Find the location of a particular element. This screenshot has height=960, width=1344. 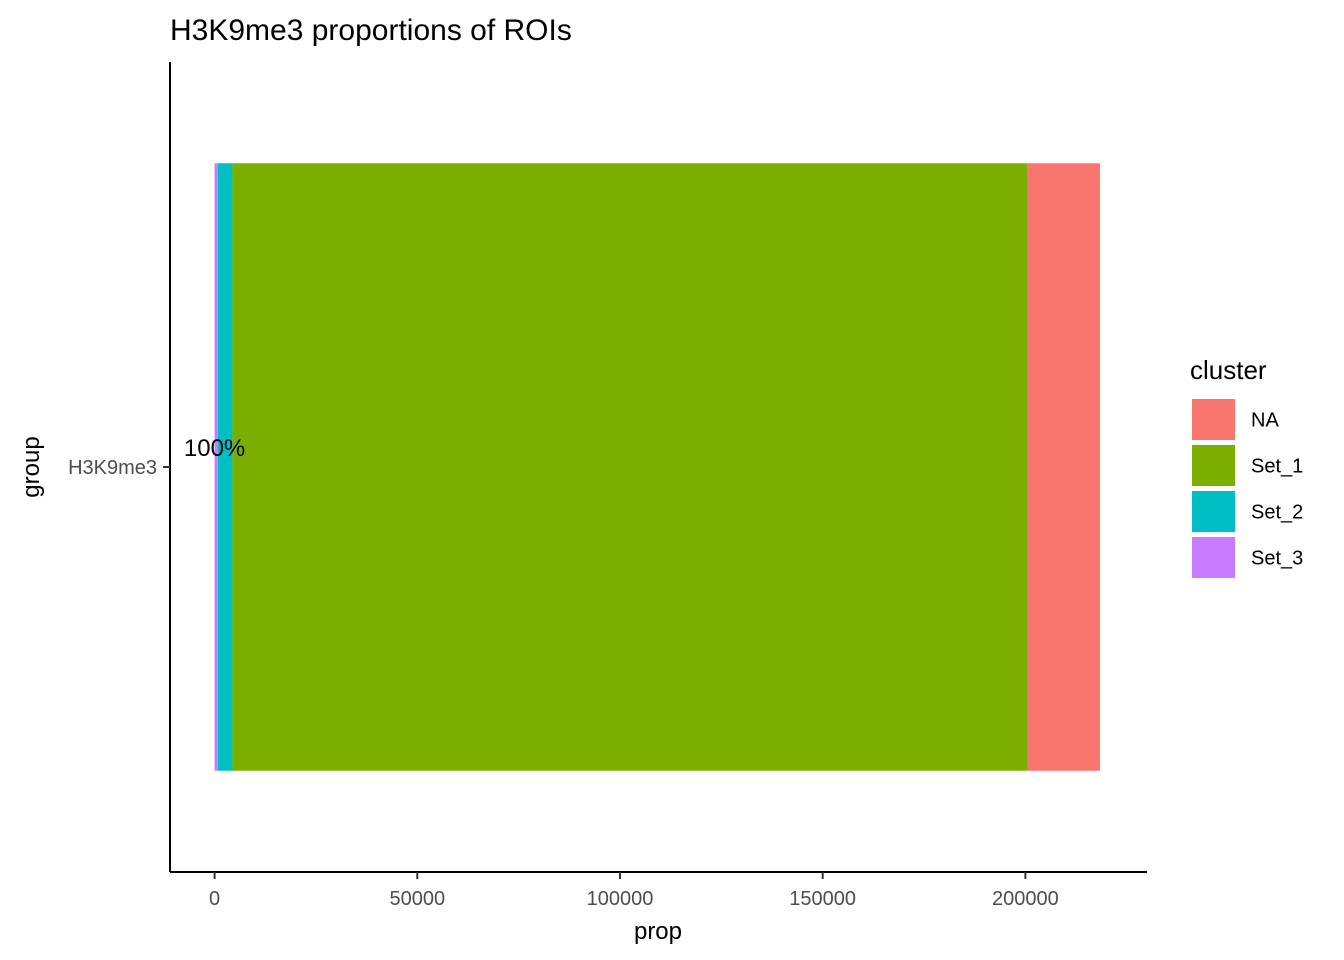

legend-items: NA Set_1 Set_2 Set_3 is located at coordinates (1247, 488).